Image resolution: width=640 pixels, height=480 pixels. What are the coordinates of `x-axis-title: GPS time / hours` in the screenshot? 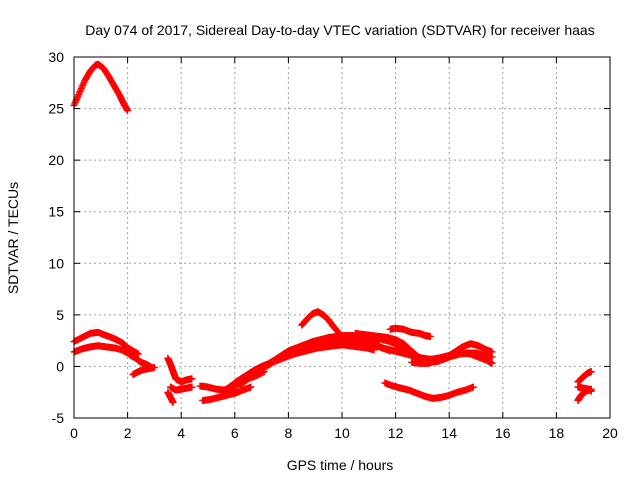 It's located at (340, 465).